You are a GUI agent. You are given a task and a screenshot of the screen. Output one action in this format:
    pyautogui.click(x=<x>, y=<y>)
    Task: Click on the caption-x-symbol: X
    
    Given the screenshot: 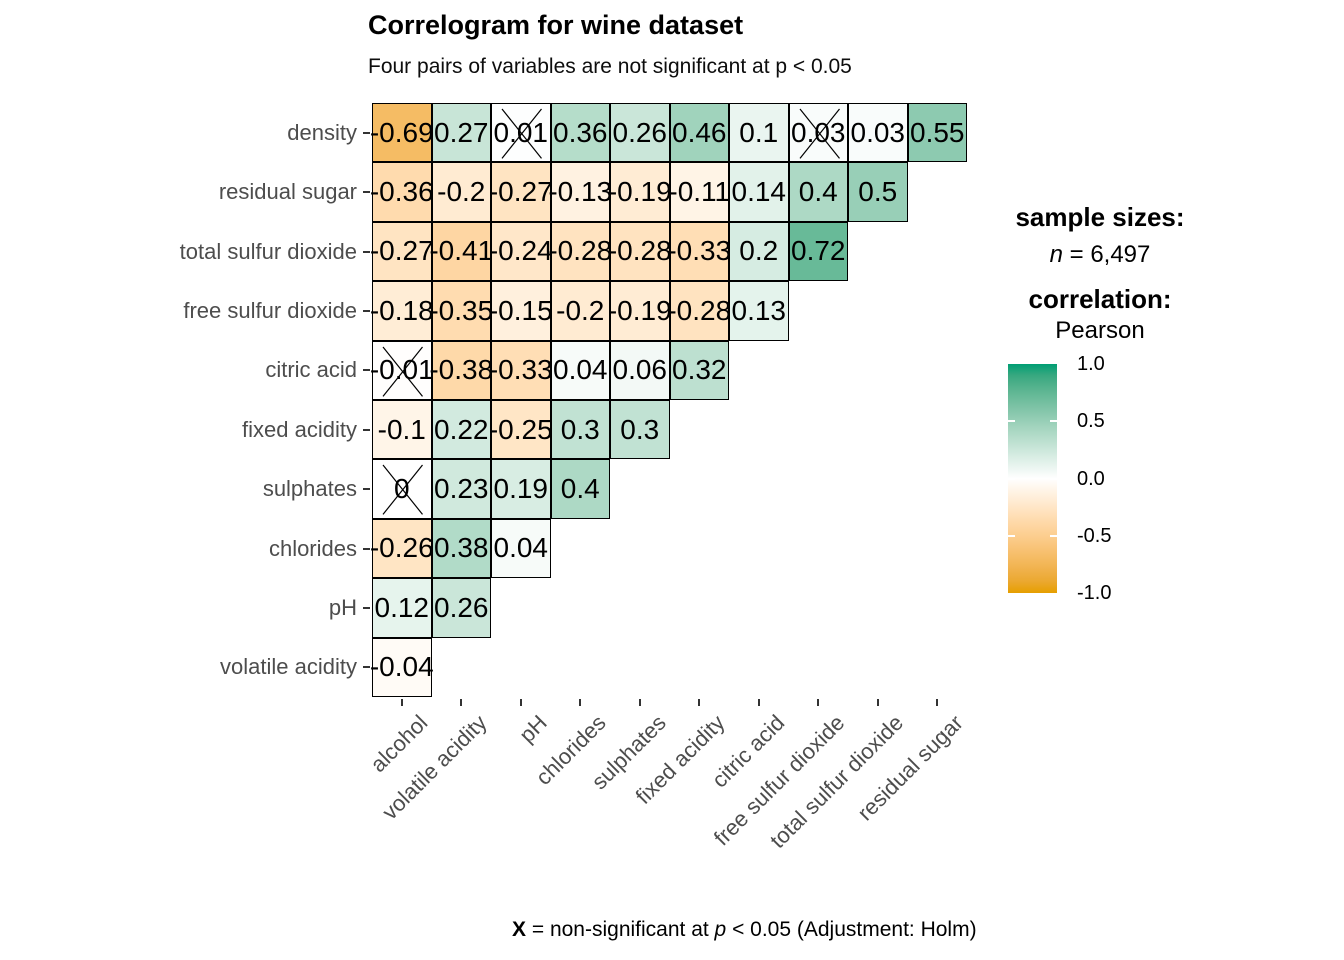 What is the action you would take?
    pyautogui.click(x=519, y=929)
    